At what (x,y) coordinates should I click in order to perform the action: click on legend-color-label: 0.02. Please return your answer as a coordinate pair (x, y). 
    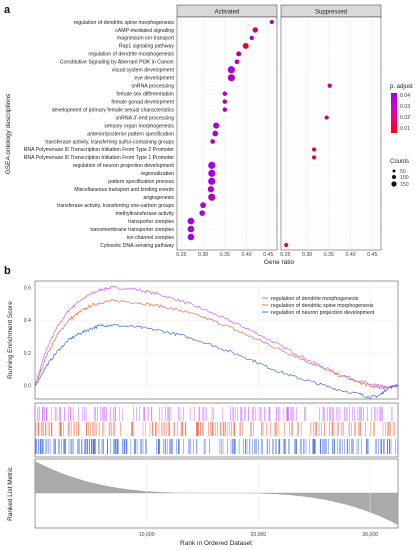
    Looking at the image, I should click on (405, 118).